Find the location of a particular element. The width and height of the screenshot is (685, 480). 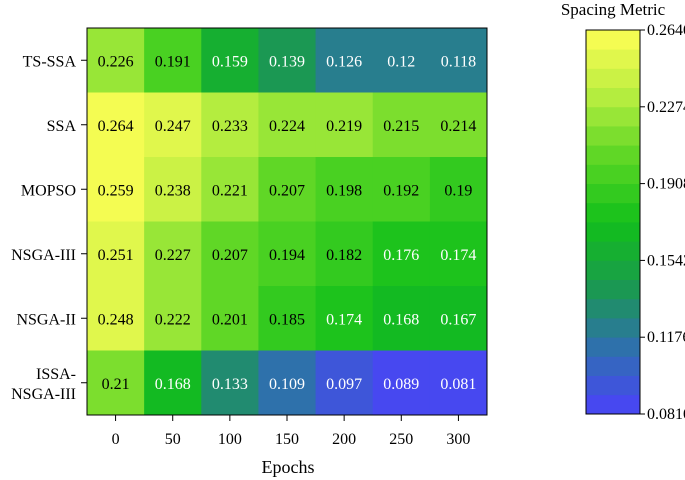

heatmap-cell-label: 0.126 is located at coordinates (344, 61).